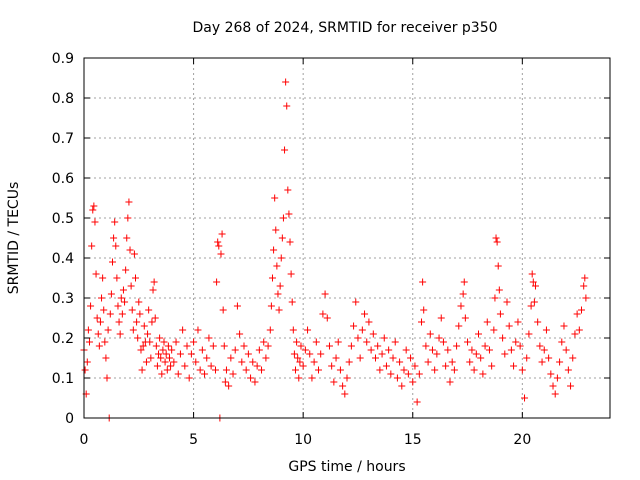  What do you see at coordinates (14, 238) in the screenshot?
I see `y-axis-label: SRMTID / TECUs` at bounding box center [14, 238].